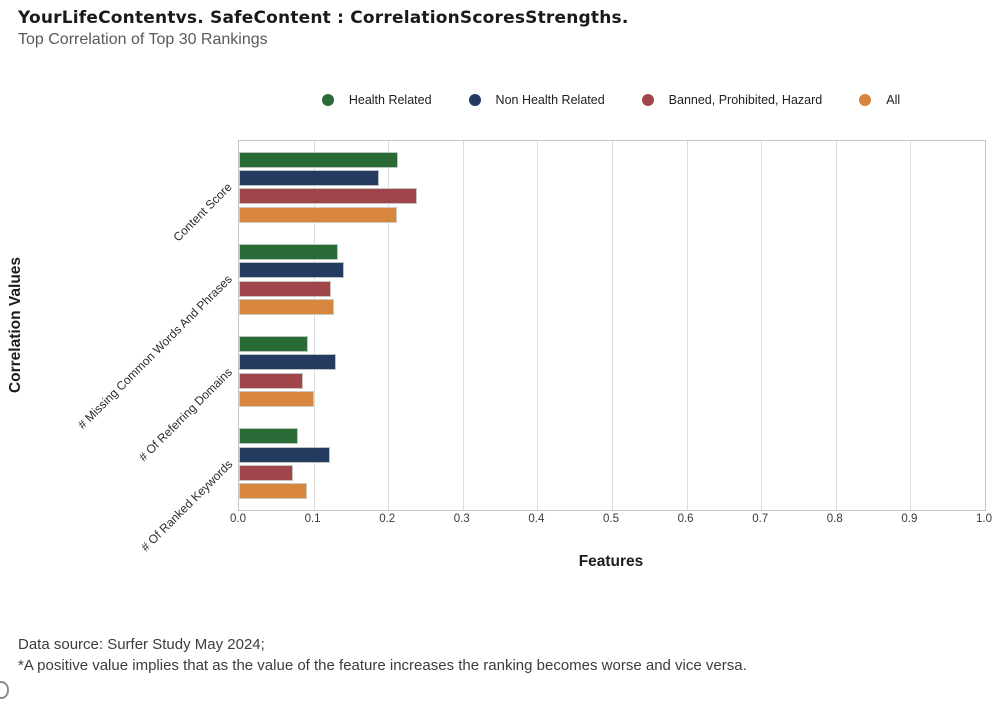 Image resolution: width=1002 pixels, height=707 pixels. Describe the element at coordinates (879, 100) in the screenshot. I see `legend-item: All` at that location.